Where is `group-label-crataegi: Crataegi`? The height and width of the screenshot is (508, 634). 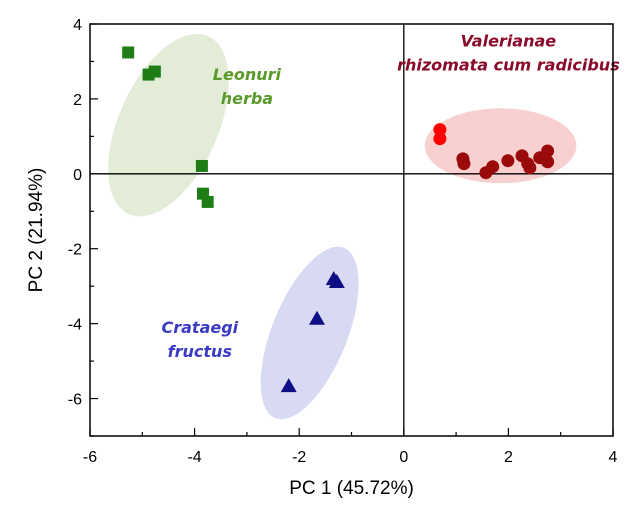
group-label-crataegi: Crataegi is located at coordinates (199, 327).